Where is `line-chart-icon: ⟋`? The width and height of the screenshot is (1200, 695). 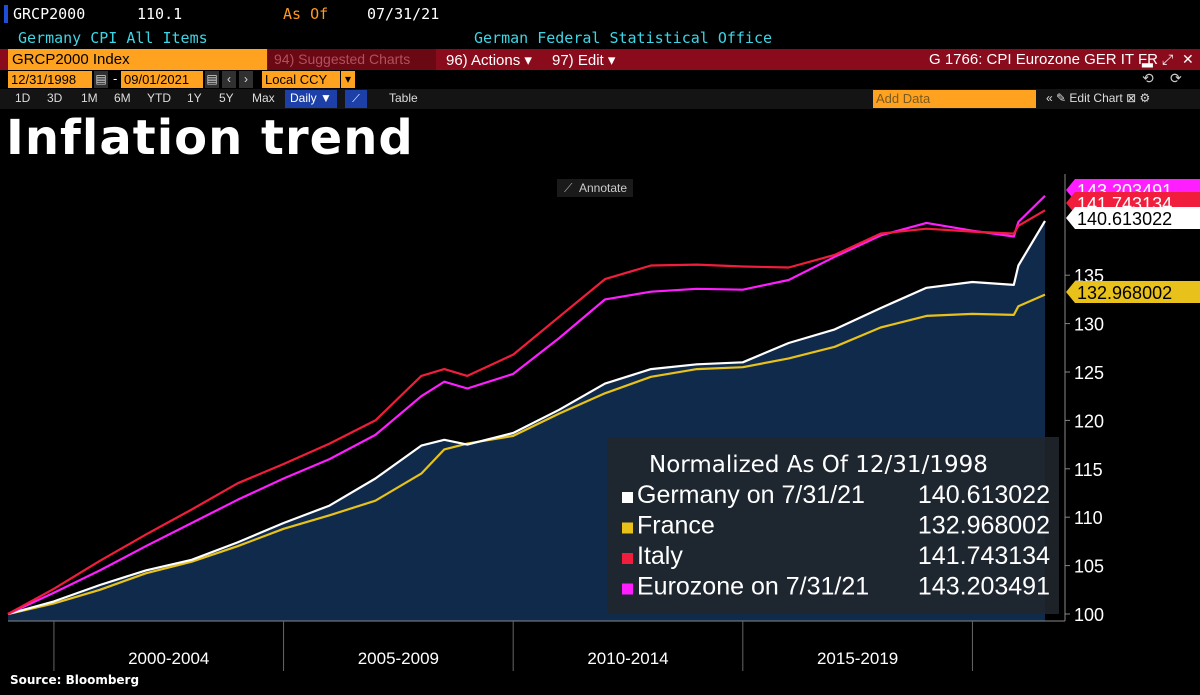
line-chart-icon: ⟋ is located at coordinates (356, 99).